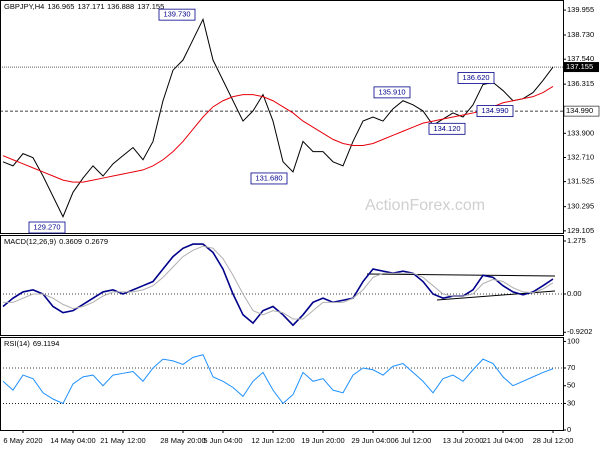 This screenshot has width=600, height=450. I want to click on x-tick-label: 29 Jun 04:00, so click(372, 440).